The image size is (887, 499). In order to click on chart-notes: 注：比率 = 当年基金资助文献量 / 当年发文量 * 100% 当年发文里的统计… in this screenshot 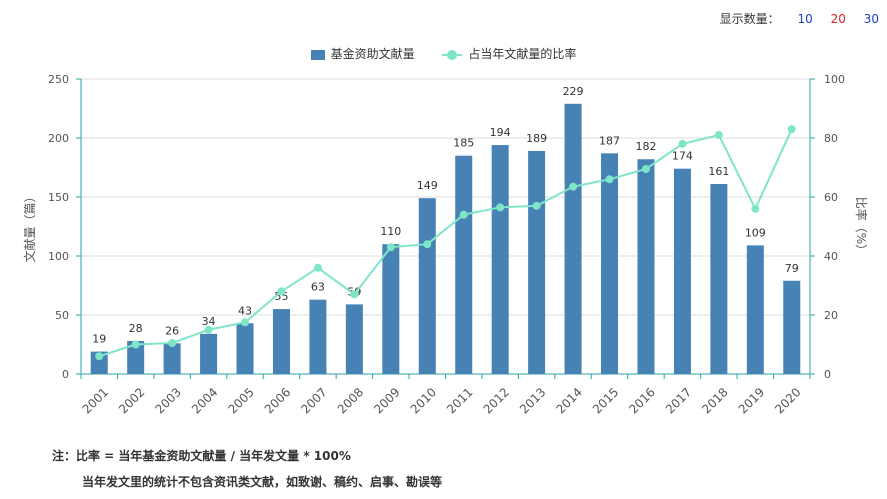, I will do `click(247, 469)`.